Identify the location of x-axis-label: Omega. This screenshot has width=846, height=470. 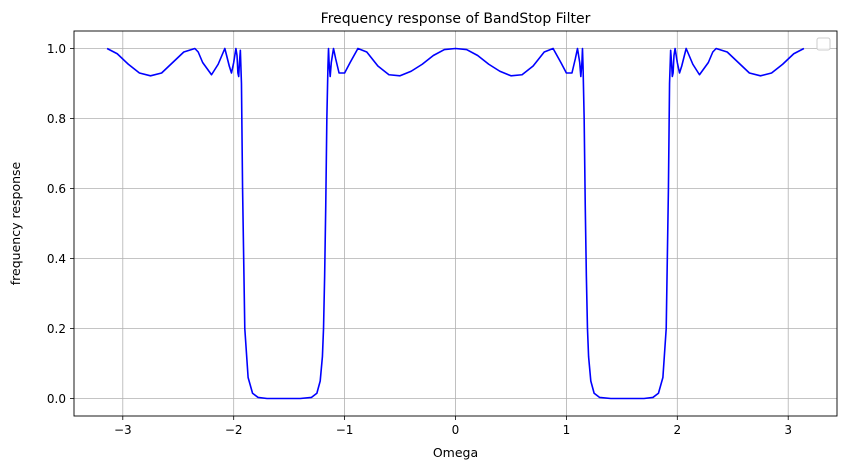
(455, 452).